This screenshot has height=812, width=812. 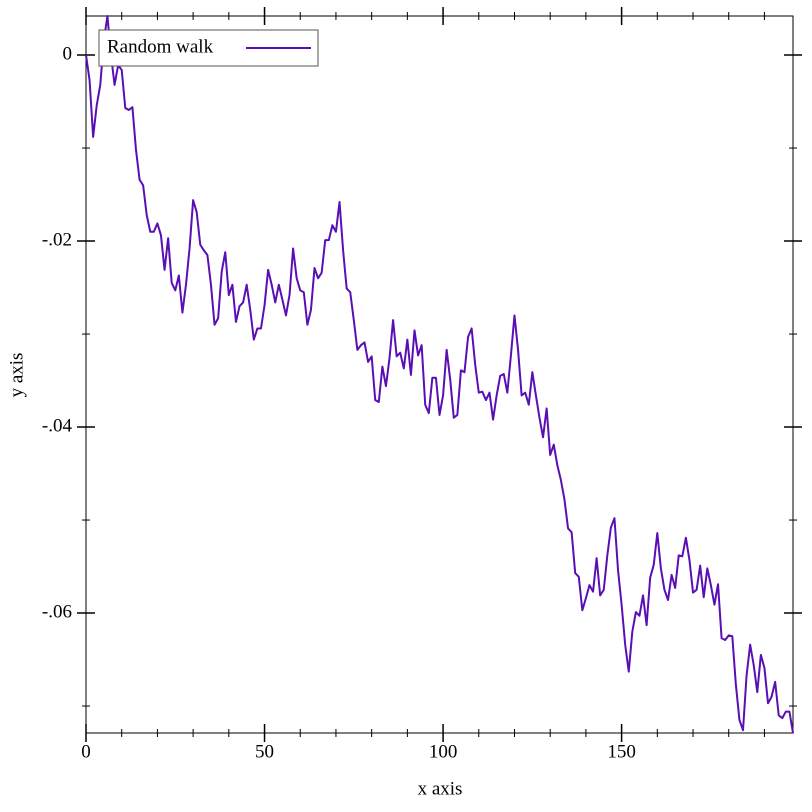 What do you see at coordinates (57, 611) in the screenshot?
I see `y-tick-label: -.06` at bounding box center [57, 611].